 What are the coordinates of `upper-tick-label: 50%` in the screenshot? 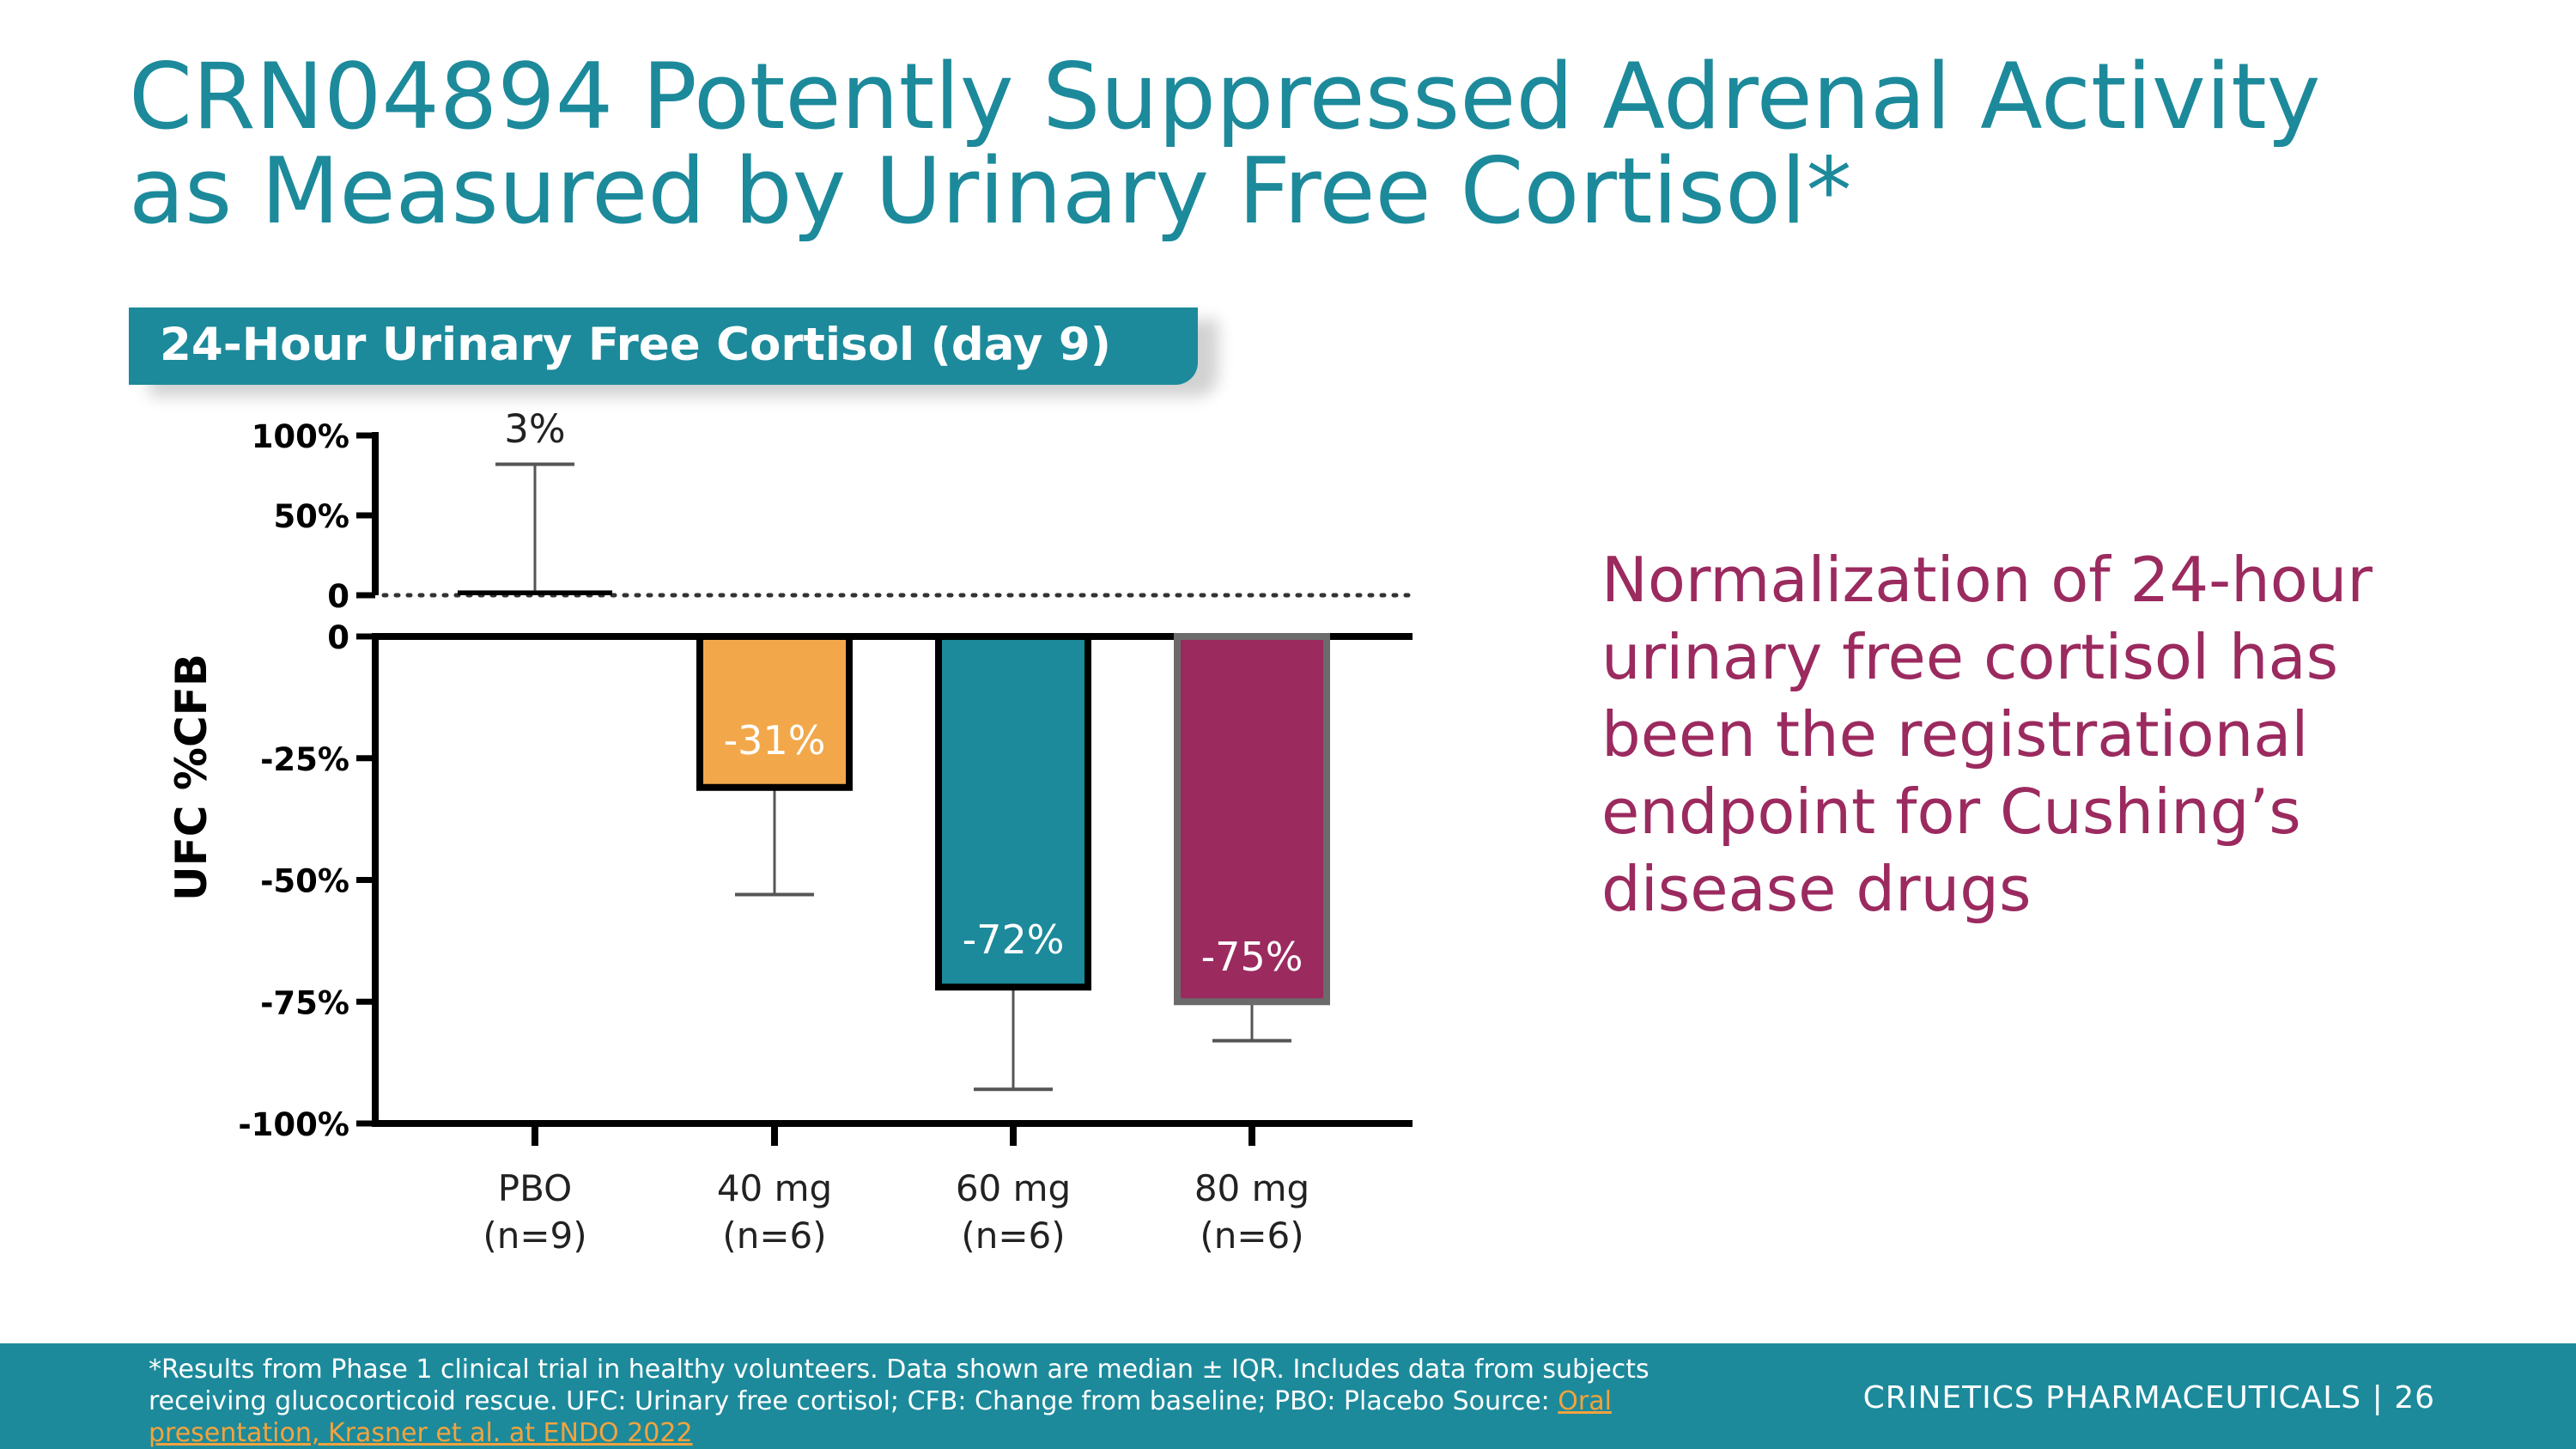 It's located at (311, 516).